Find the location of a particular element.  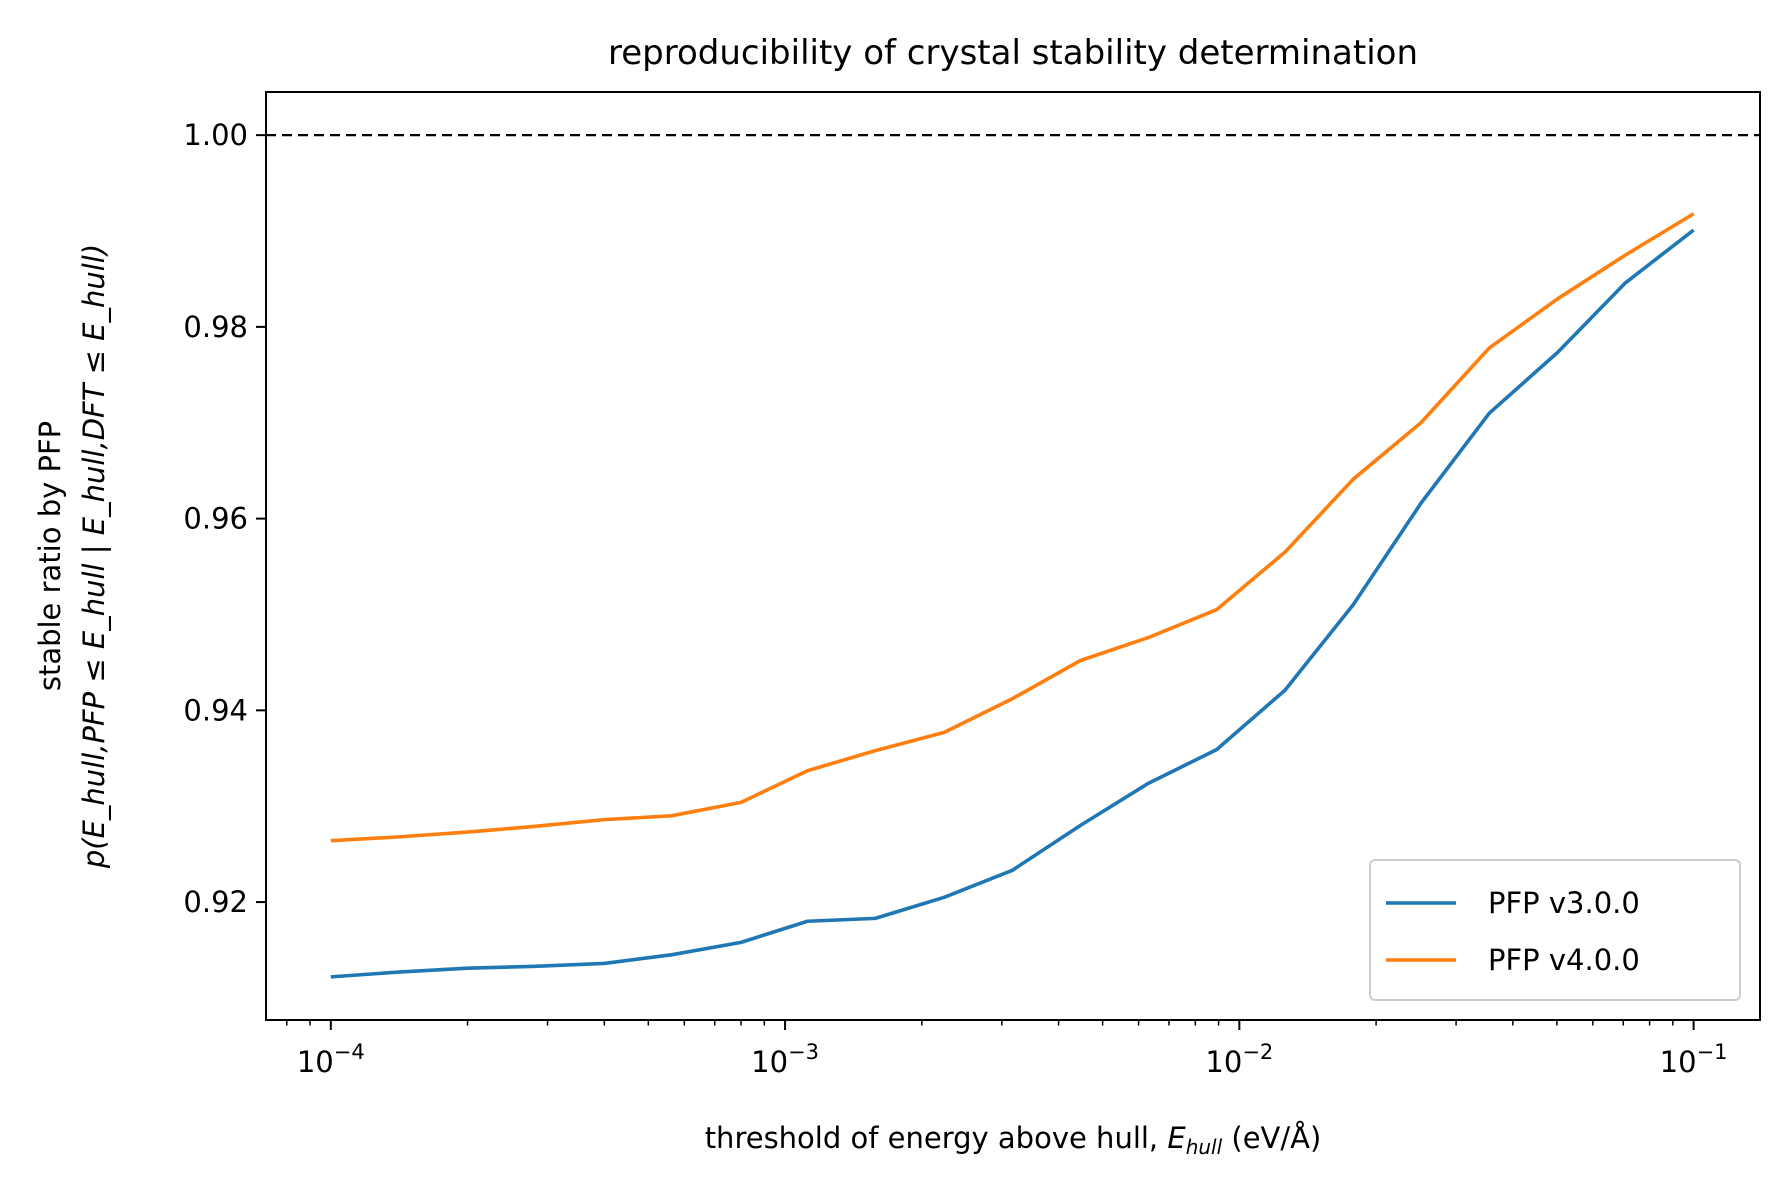

y-tick-label: 0.94 is located at coordinates (215, 710).